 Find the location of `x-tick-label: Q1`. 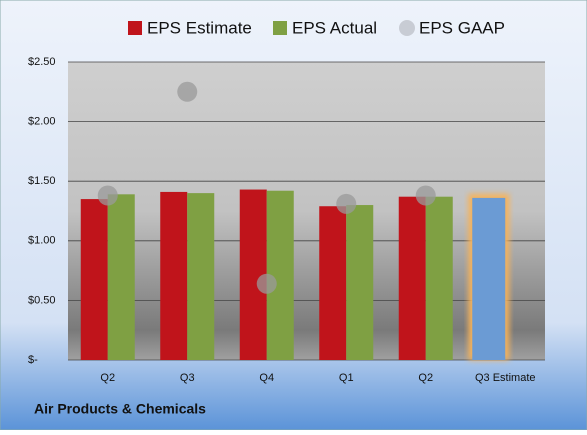

x-tick-label: Q1 is located at coordinates (346, 378).